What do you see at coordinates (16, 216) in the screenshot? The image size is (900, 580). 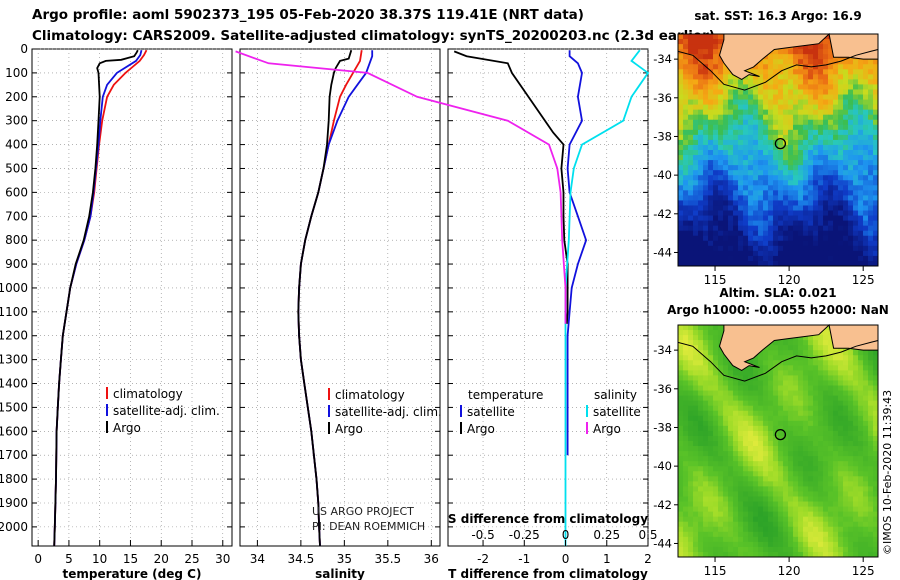 I see `depth-tick-label: 700` at bounding box center [16, 216].